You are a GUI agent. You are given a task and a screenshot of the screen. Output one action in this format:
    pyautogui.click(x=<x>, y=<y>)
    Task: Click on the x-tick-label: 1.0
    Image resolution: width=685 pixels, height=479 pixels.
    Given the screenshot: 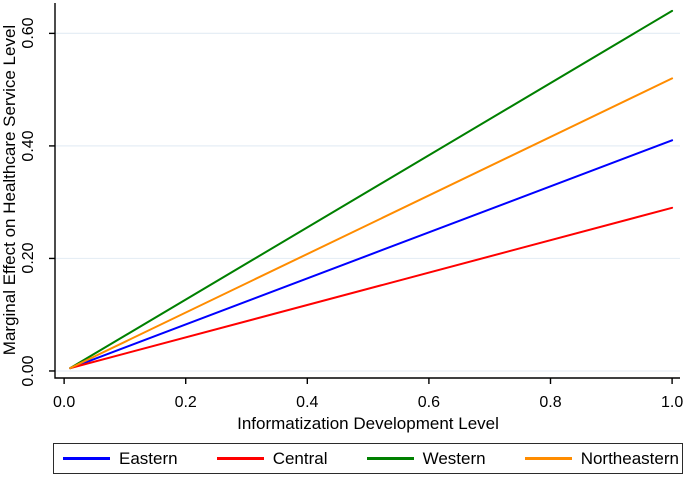 What is the action you would take?
    pyautogui.click(x=672, y=402)
    